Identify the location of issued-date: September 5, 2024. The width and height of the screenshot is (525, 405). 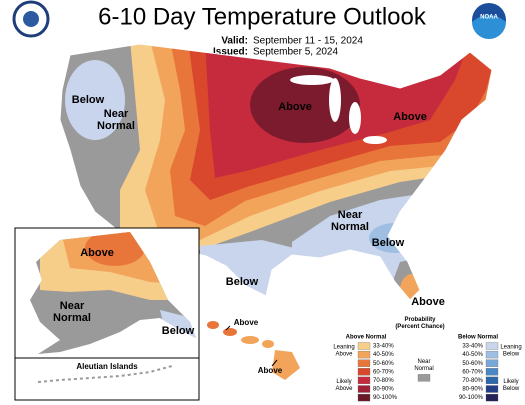
(295, 52).